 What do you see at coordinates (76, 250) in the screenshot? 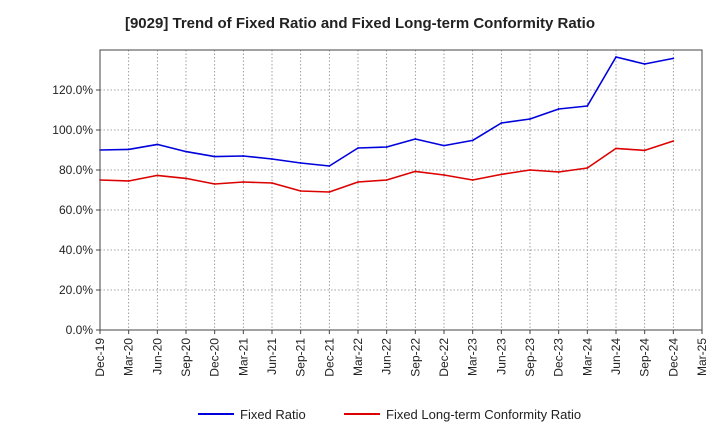
I see `y-tick-label: 40.0%` at bounding box center [76, 250].